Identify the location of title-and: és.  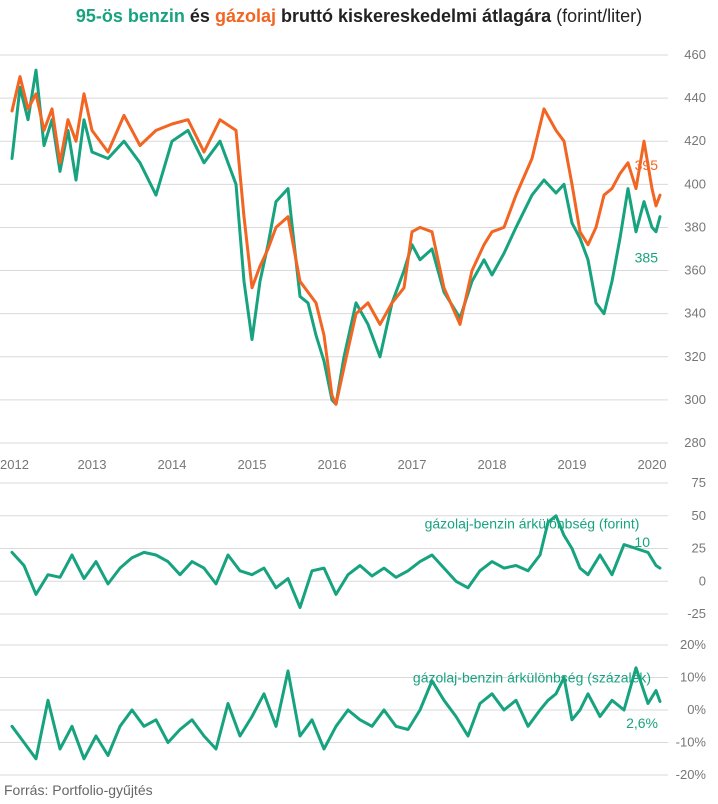
(199, 16).